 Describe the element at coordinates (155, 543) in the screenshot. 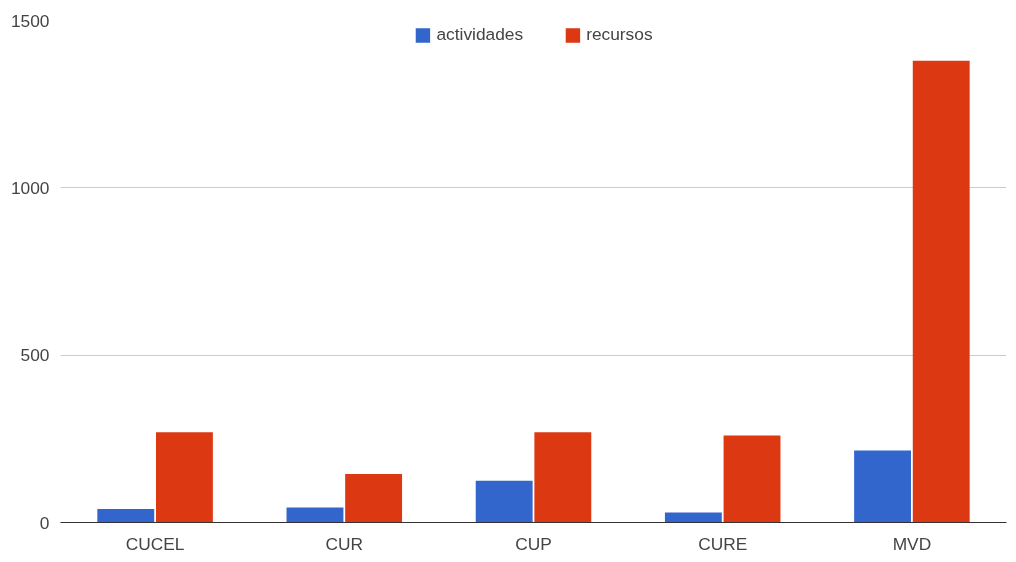

I see `x-tick-label: CUCEL` at that location.